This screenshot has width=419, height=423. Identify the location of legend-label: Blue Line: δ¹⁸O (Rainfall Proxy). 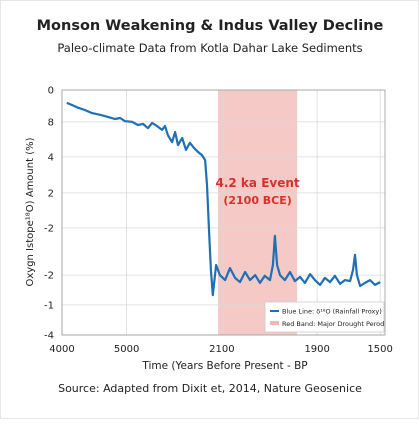
(332, 312).